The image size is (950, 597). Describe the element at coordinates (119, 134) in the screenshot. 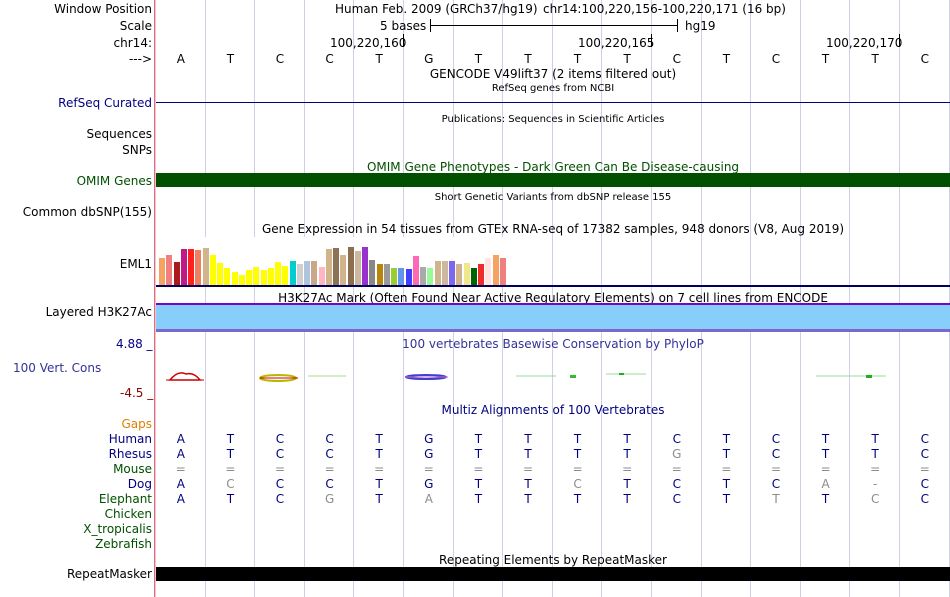

I see `sequences-track-label: Sequences` at that location.